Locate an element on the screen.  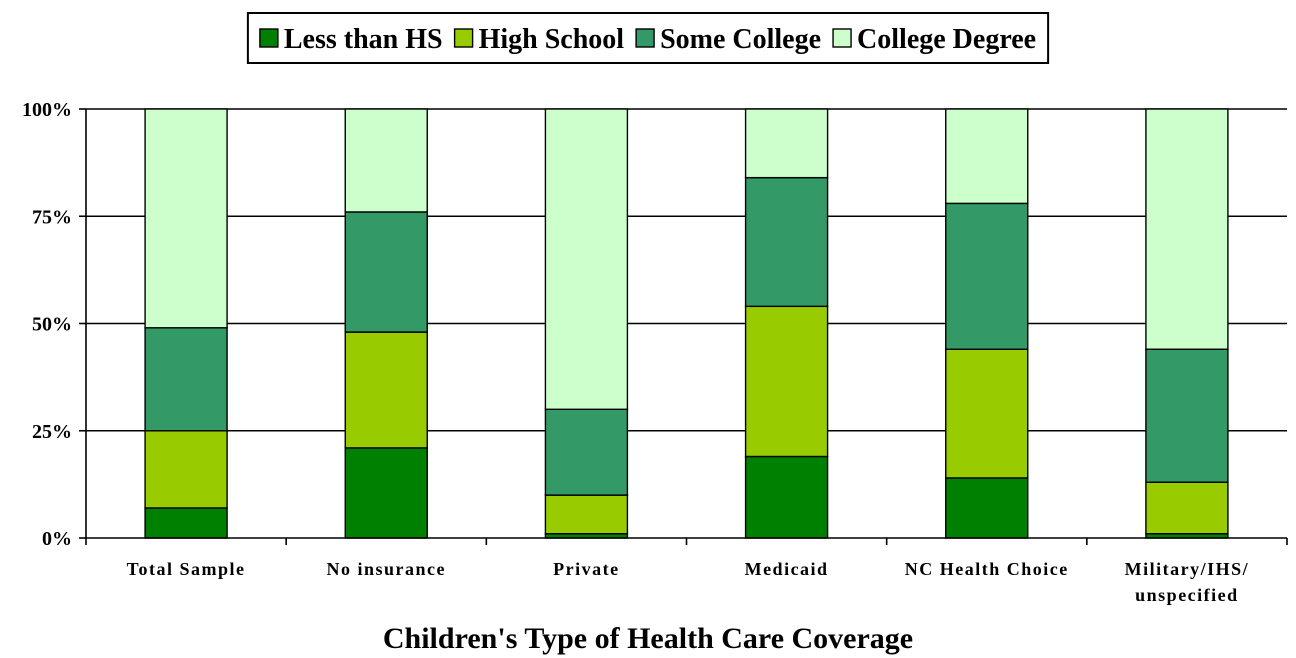
y-tick-label: 0% is located at coordinates (57, 539).